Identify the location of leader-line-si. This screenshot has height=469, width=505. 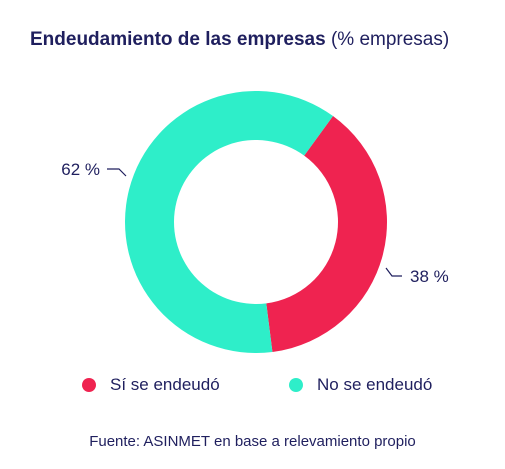
(393, 272).